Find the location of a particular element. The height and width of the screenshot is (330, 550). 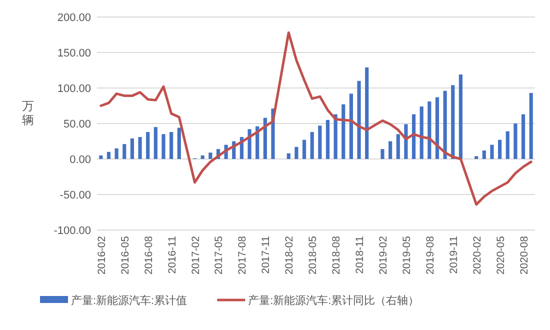

x-tick-label: 2017-05 is located at coordinates (219, 255).